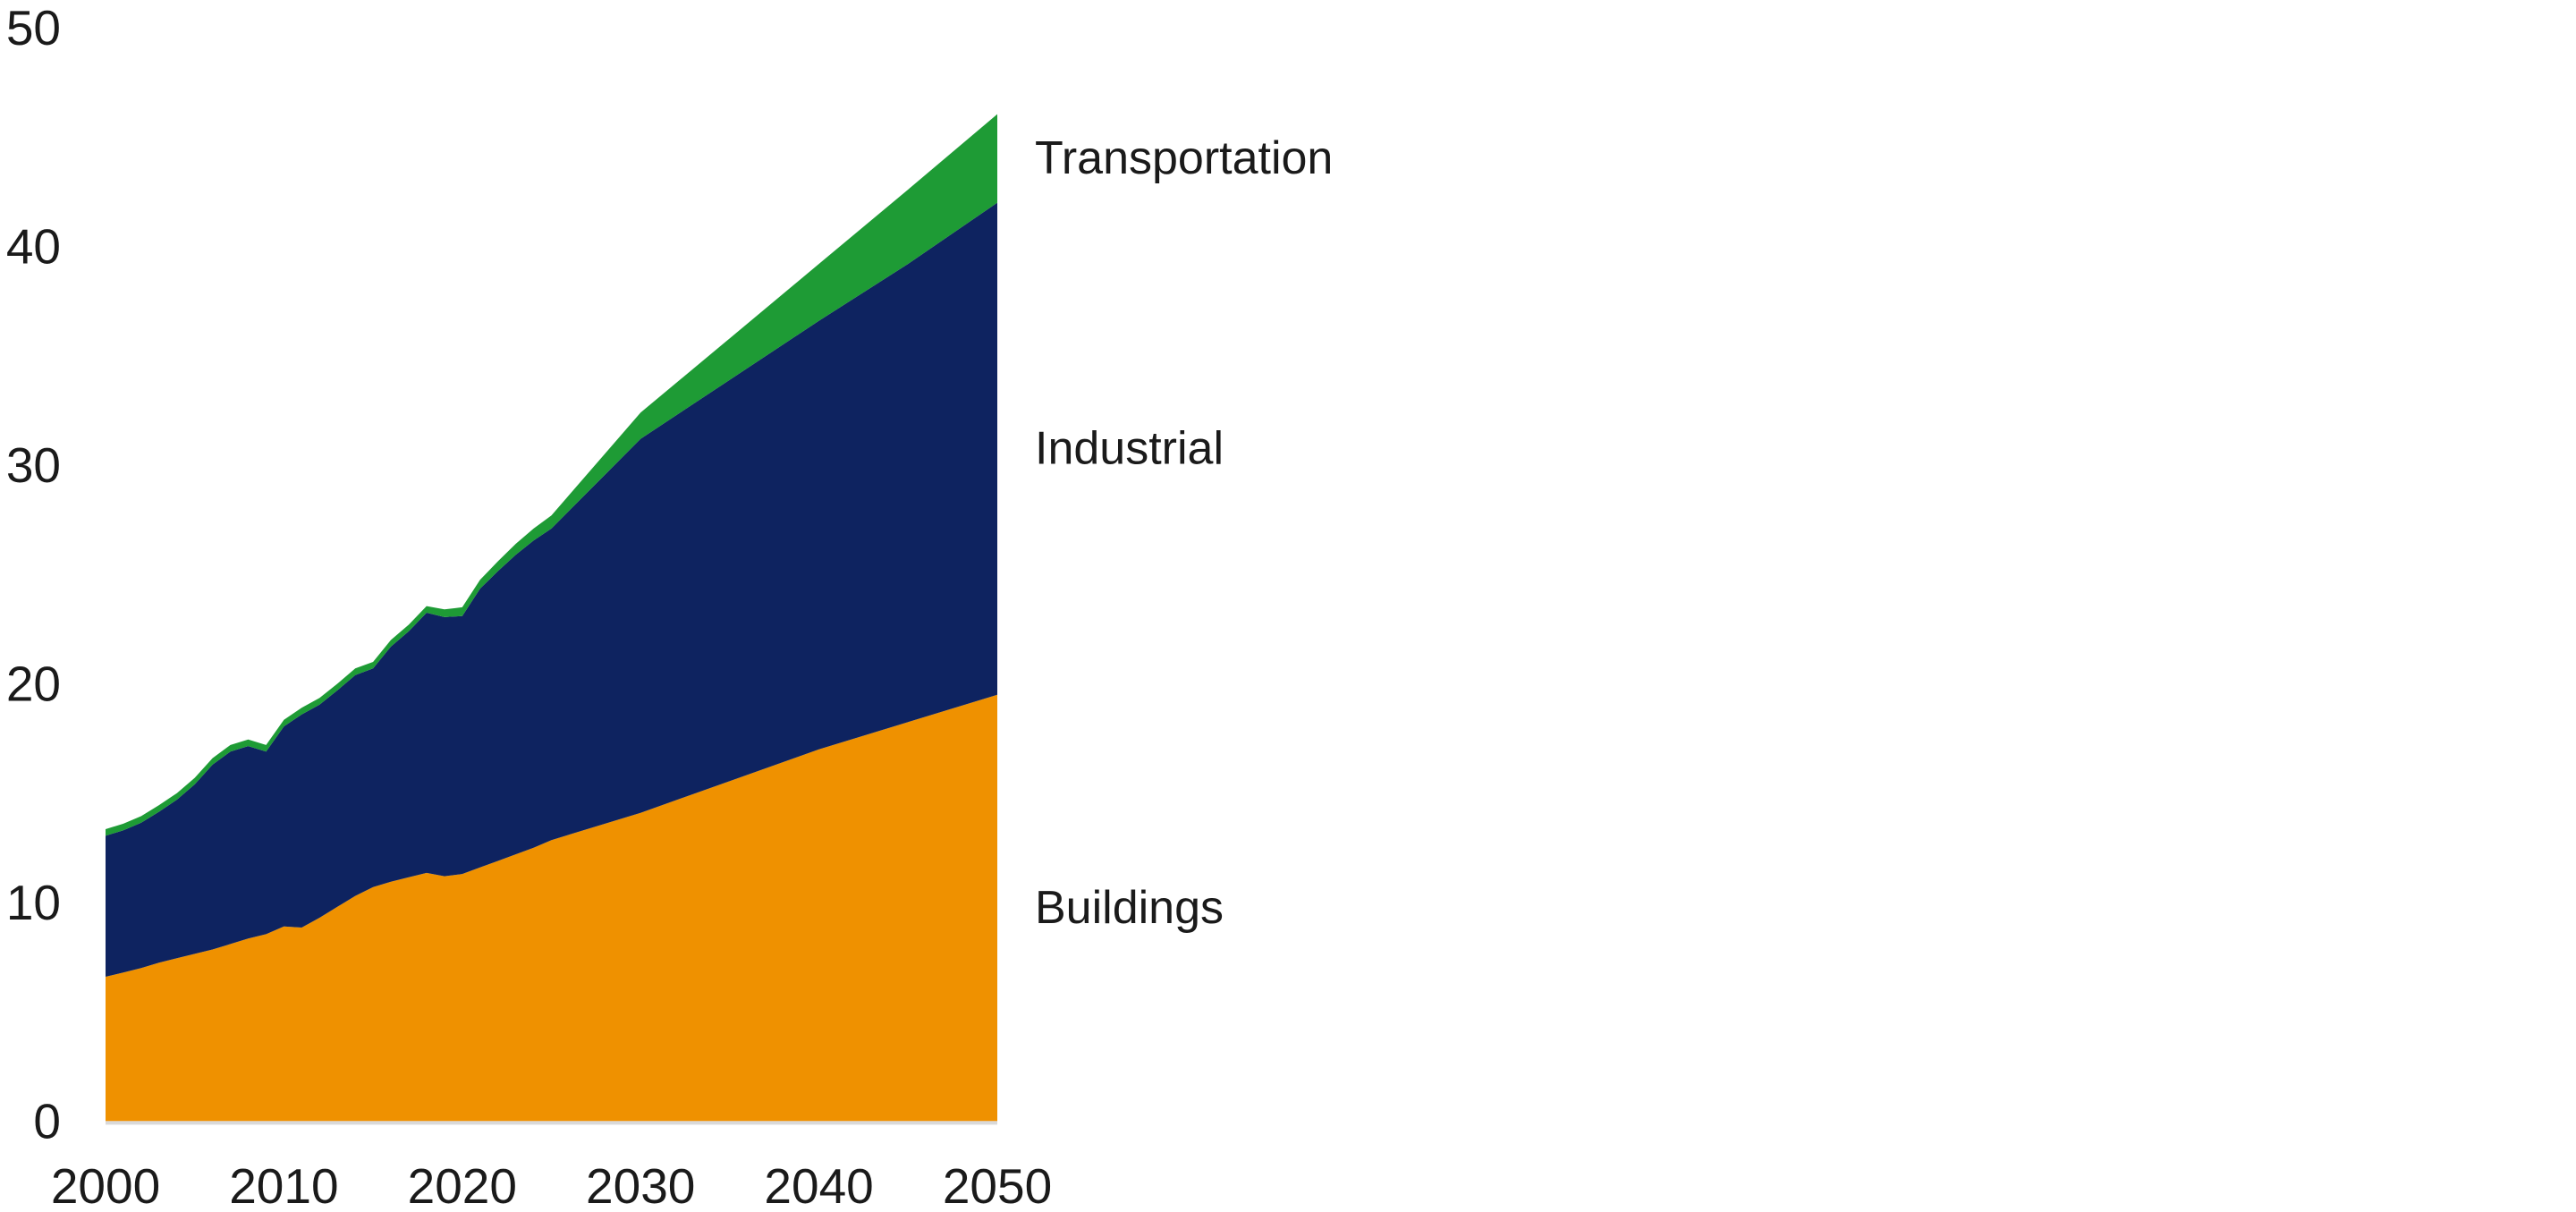 The width and height of the screenshot is (2576, 1212). I want to click on x-tick-label: 2040, so click(818, 1185).